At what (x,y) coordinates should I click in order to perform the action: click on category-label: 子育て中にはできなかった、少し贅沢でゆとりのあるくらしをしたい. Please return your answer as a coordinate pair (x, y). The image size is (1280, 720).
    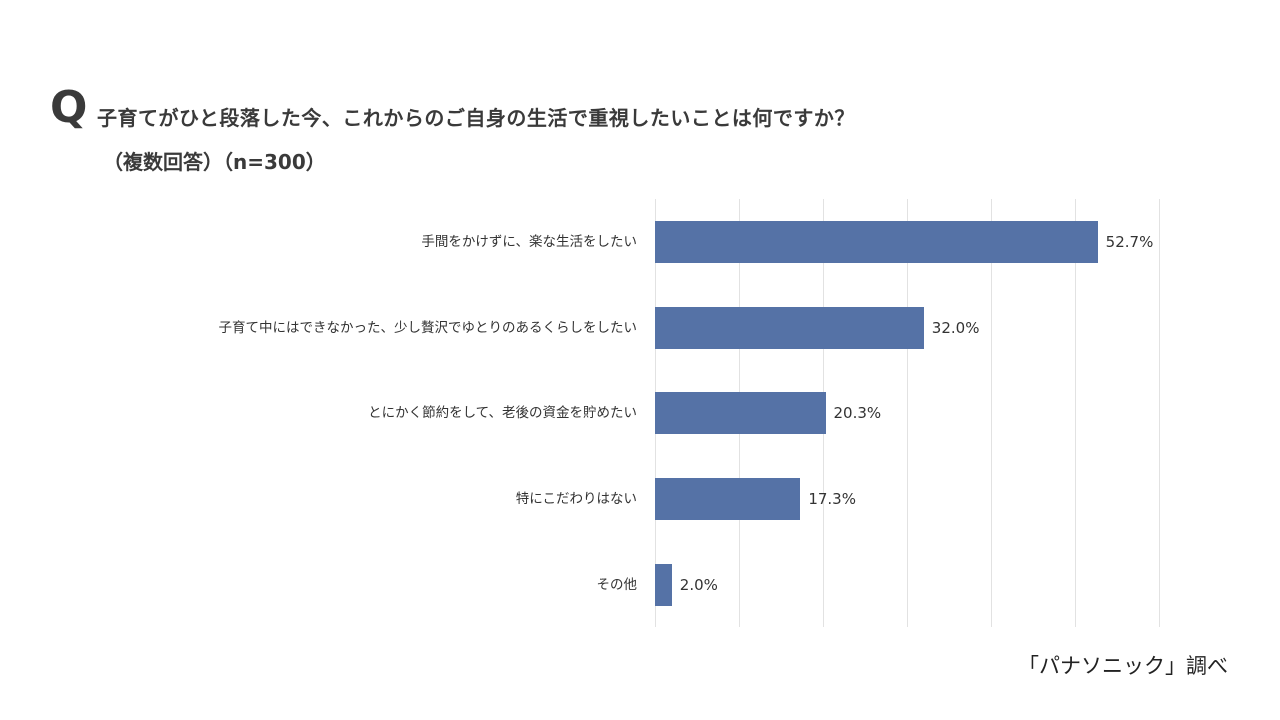
    Looking at the image, I should click on (428, 328).